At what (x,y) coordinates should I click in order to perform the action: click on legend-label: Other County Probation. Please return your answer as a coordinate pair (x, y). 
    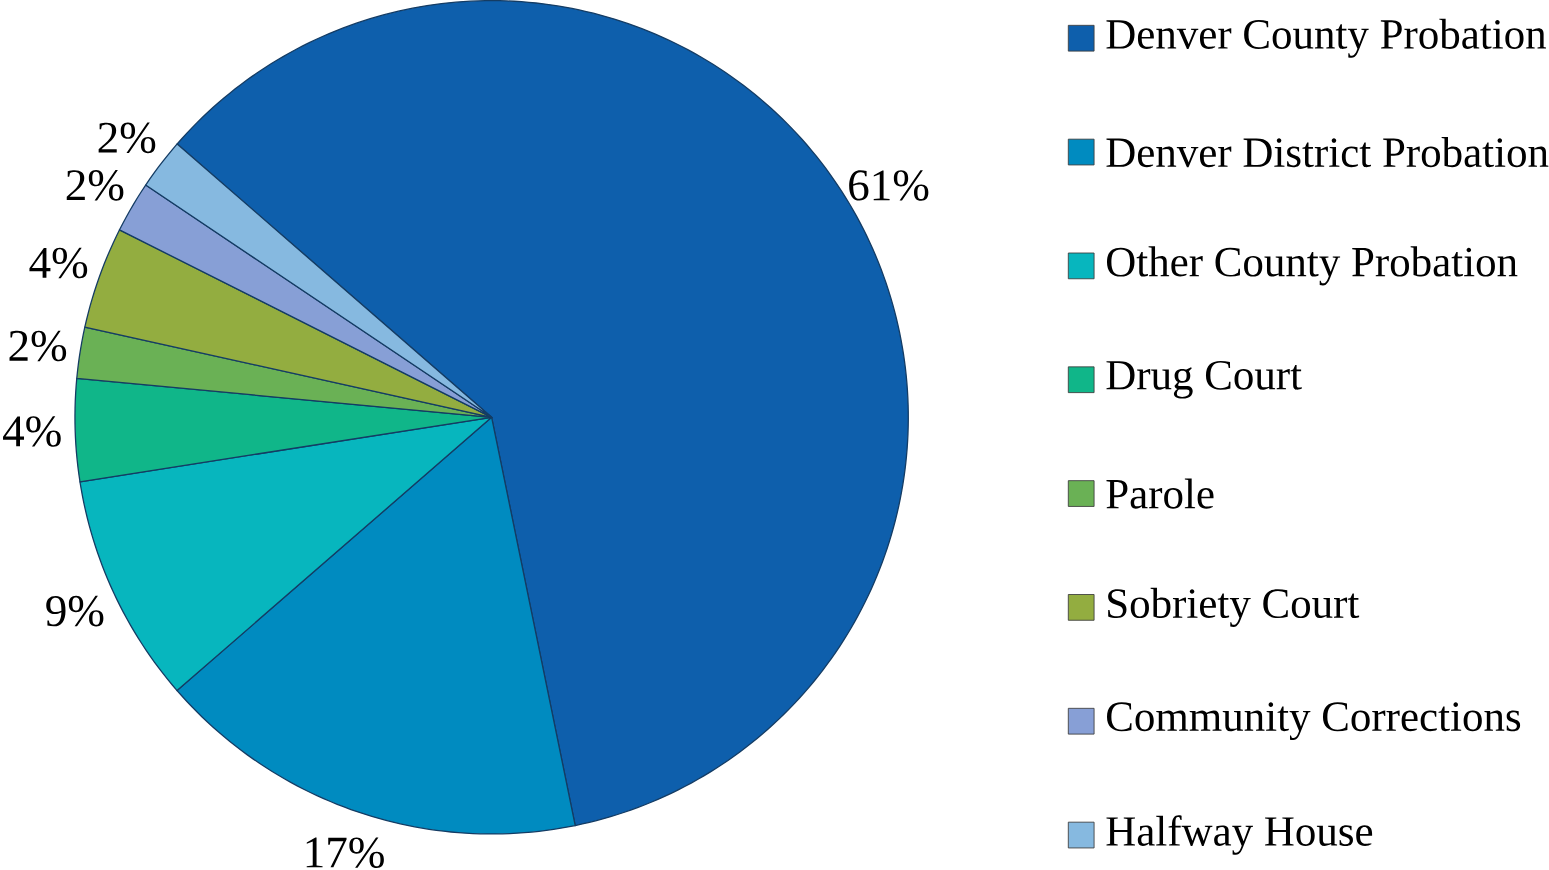
    Looking at the image, I should click on (1312, 266).